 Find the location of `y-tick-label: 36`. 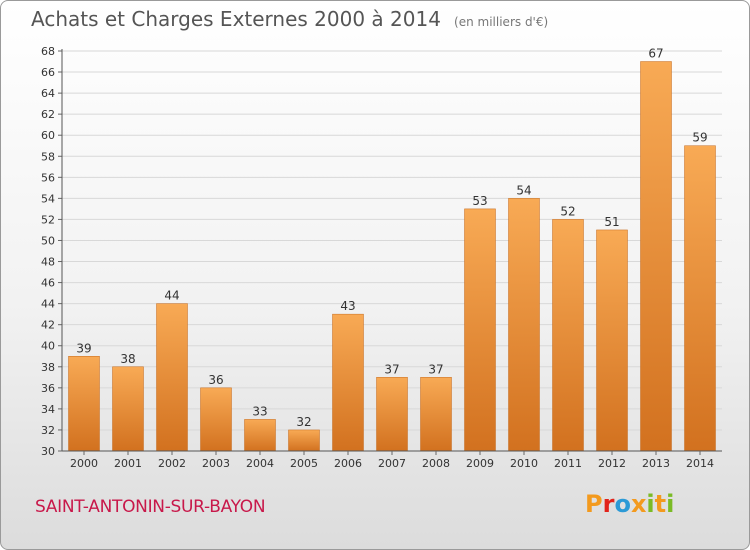

y-tick-label: 36 is located at coordinates (48, 388).